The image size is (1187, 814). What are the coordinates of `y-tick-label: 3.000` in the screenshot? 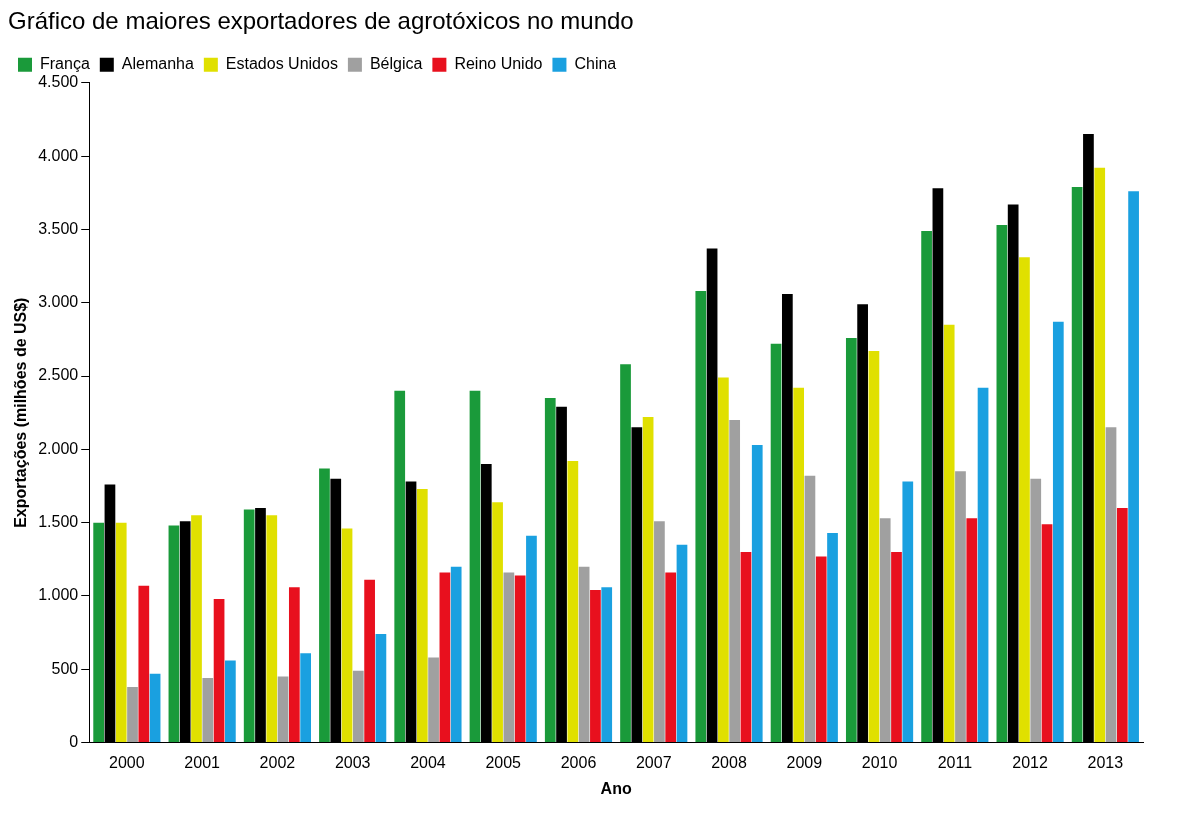 It's located at (58, 302).